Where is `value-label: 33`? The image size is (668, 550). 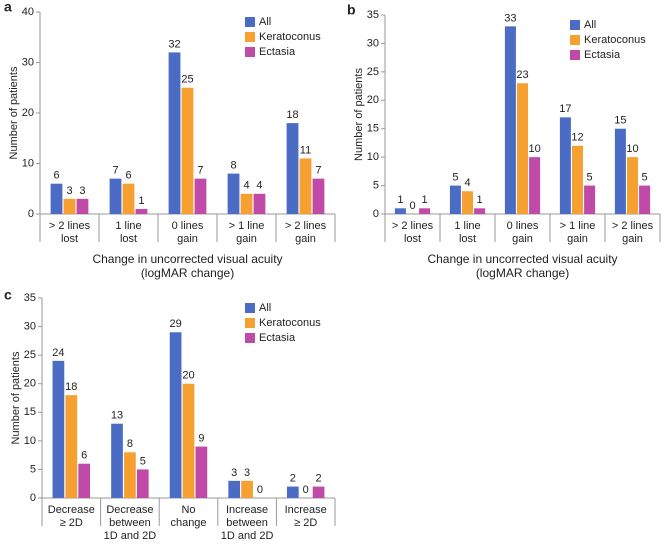
value-label: 33 is located at coordinates (510, 18).